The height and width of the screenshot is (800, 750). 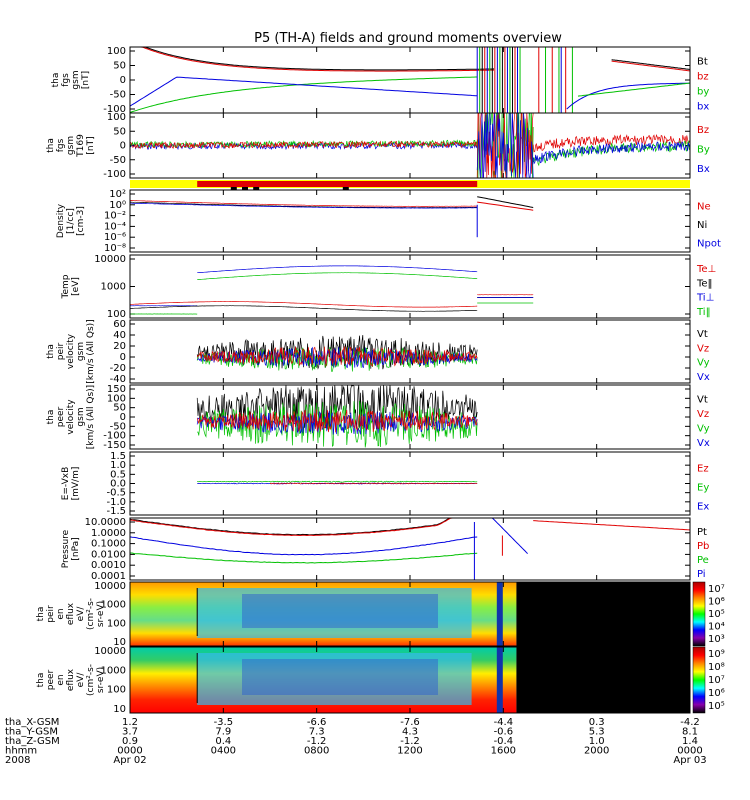 What do you see at coordinates (66, 548) in the screenshot?
I see `y-axis-label-line: Pressure` at bounding box center [66, 548].